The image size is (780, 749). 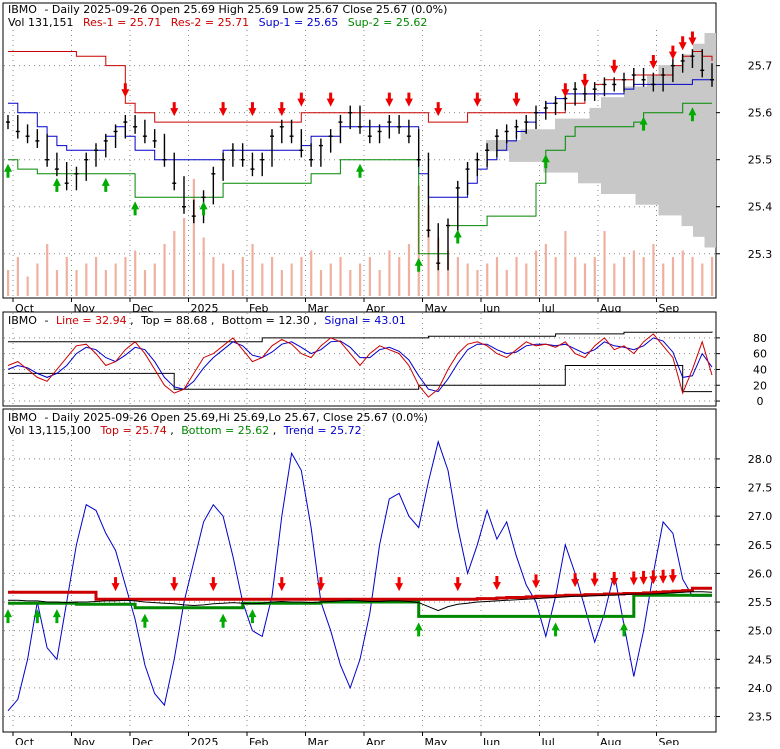 I want to click on price-tick-label: 25.7, so click(x=760, y=66).